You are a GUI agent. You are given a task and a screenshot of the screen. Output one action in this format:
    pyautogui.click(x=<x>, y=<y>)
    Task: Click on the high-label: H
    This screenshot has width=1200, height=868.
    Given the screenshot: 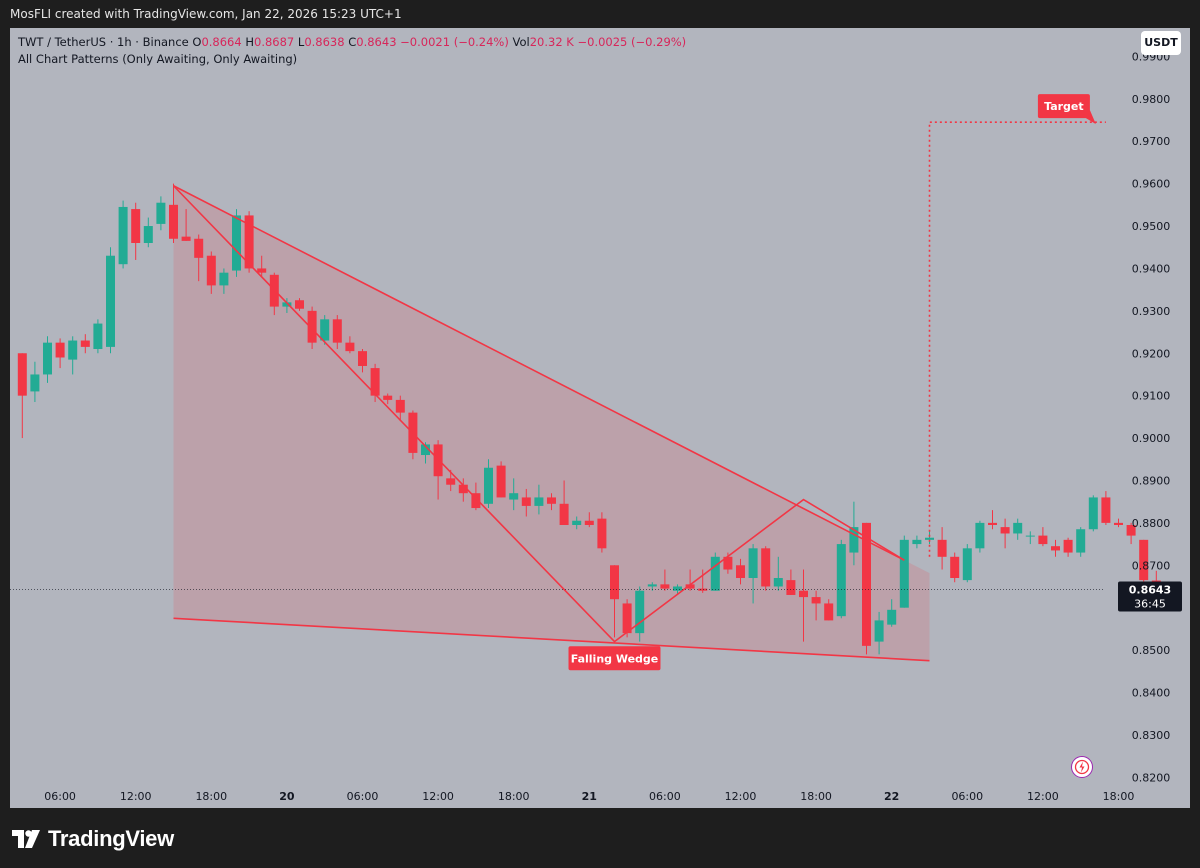 What is the action you would take?
    pyautogui.click(x=249, y=42)
    